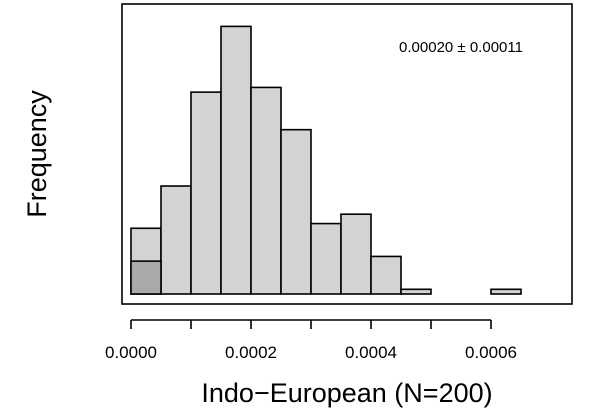  I want to click on x-tick-label-4: 0.0004, so click(371, 352).